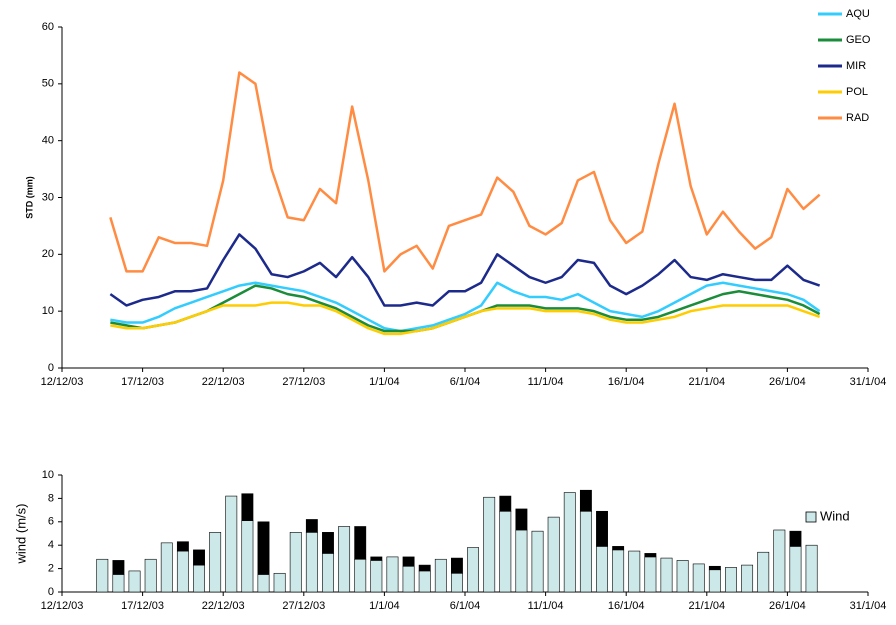 Image resolution: width=896 pixels, height=625 pixels. What do you see at coordinates (51, 569) in the screenshot?
I see `y-tick-label: 2` at bounding box center [51, 569].